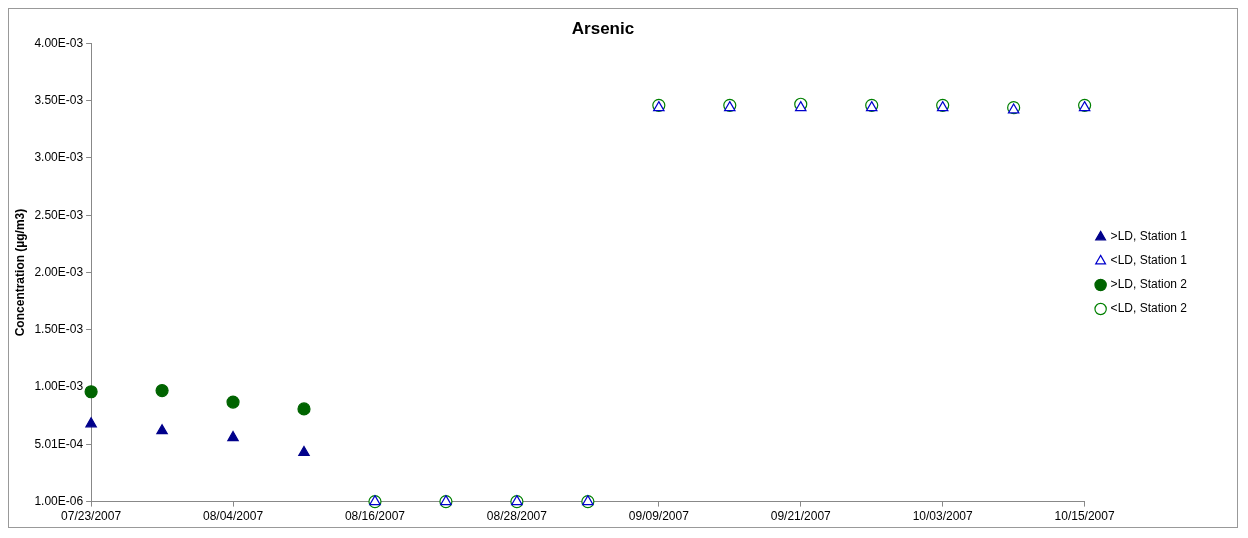  What do you see at coordinates (1149, 284) in the screenshot?
I see `legend-label: >LD, Station 2` at bounding box center [1149, 284].